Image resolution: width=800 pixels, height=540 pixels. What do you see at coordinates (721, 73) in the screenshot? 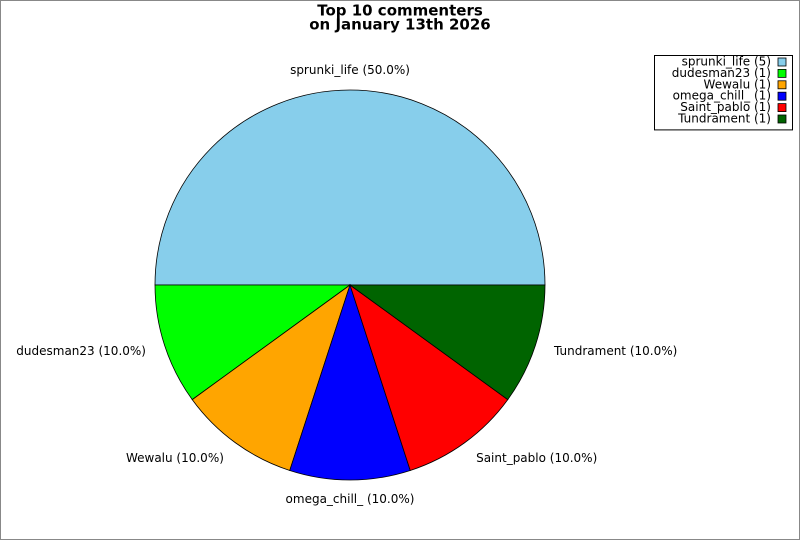
I see `legend-label: dudesman23 (1)` at bounding box center [721, 73].